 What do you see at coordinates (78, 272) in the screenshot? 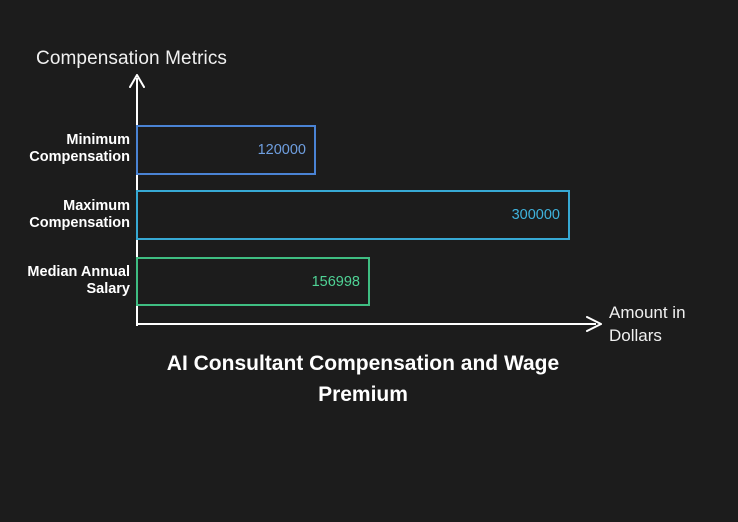
I see `category-label-line-1: Median Annual` at bounding box center [78, 272].